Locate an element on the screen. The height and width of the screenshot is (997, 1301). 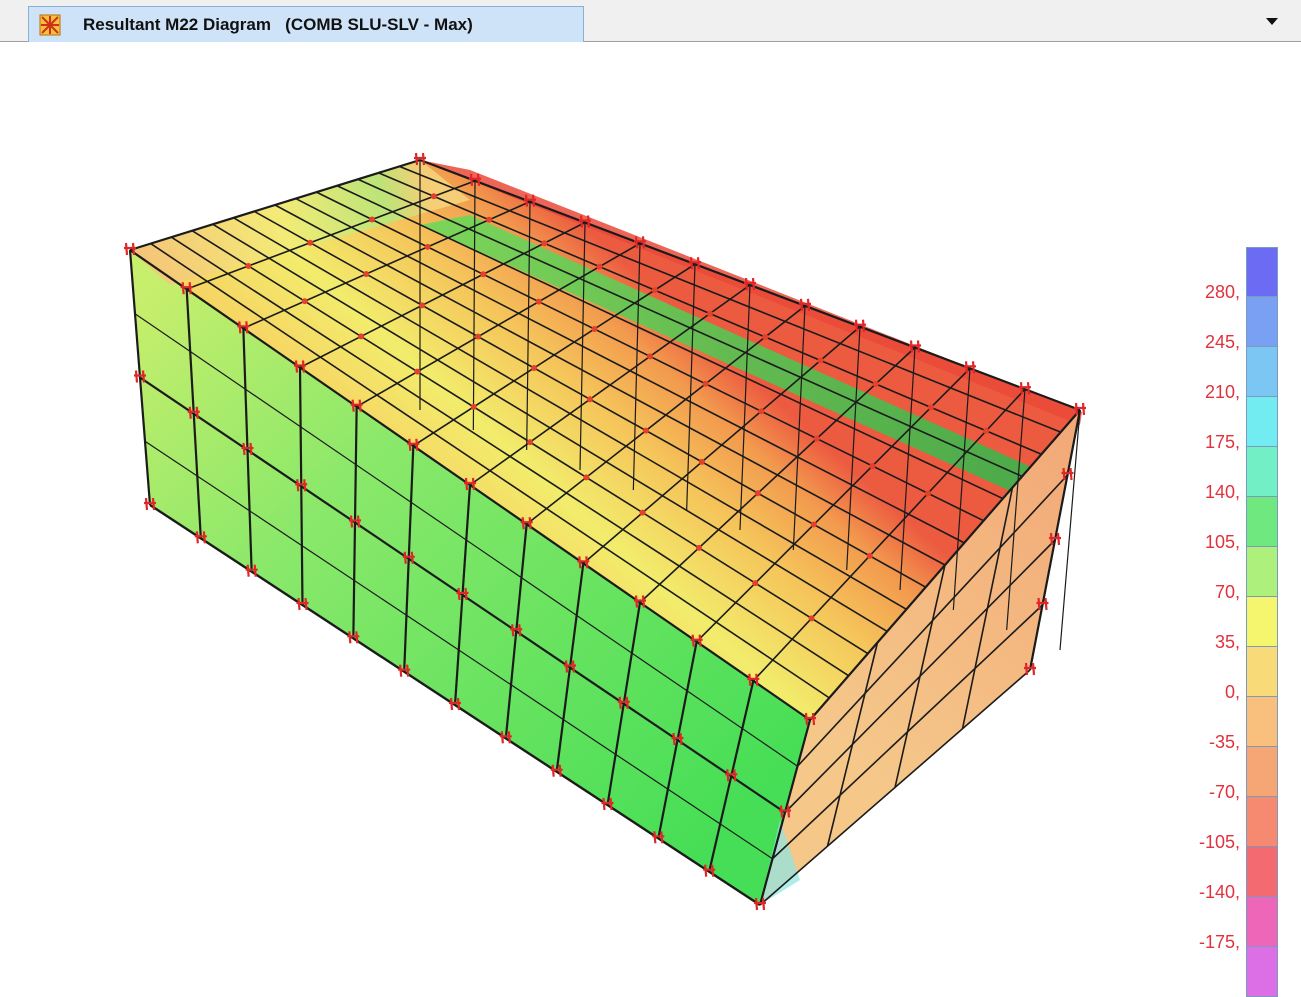
side-beam is located at coordinates (895, 787).